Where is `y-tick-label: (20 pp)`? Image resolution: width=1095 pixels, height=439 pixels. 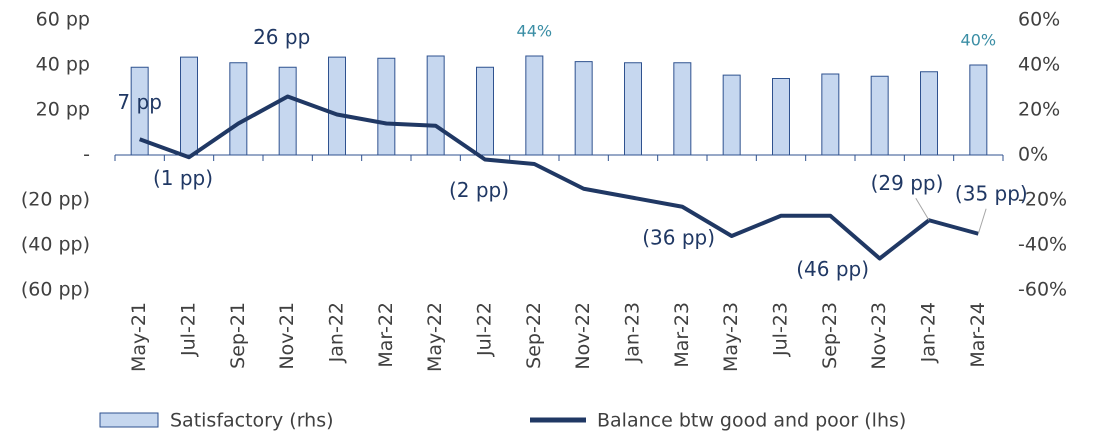 y-tick-label: (20 pp) is located at coordinates (55, 200).